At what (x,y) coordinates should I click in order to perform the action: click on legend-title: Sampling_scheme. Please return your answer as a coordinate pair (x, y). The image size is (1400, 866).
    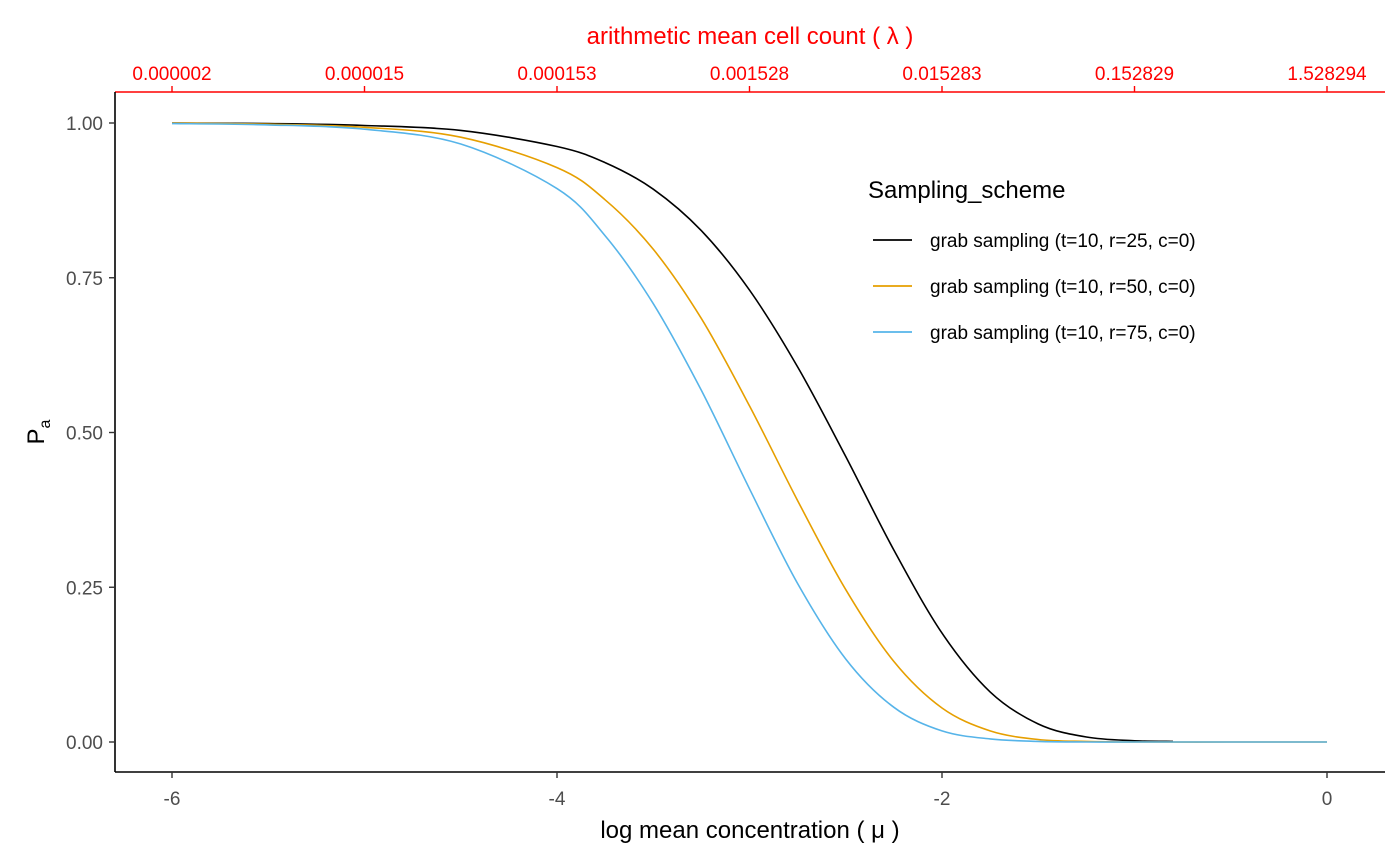
    Looking at the image, I should click on (966, 190).